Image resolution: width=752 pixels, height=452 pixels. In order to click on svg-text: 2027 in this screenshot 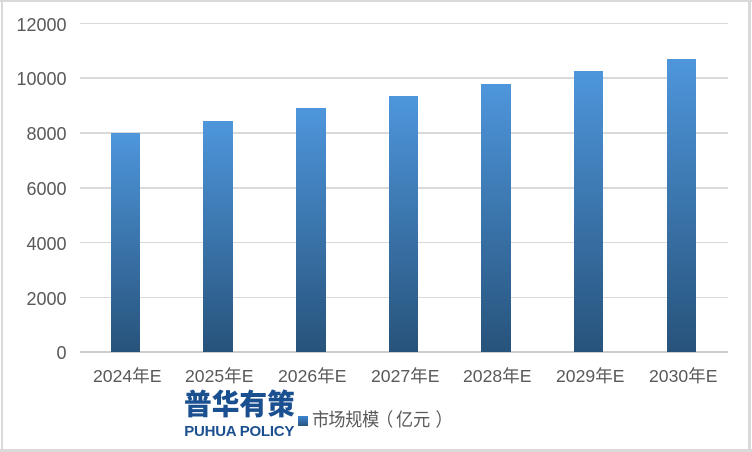, I will do `click(390, 376)`.